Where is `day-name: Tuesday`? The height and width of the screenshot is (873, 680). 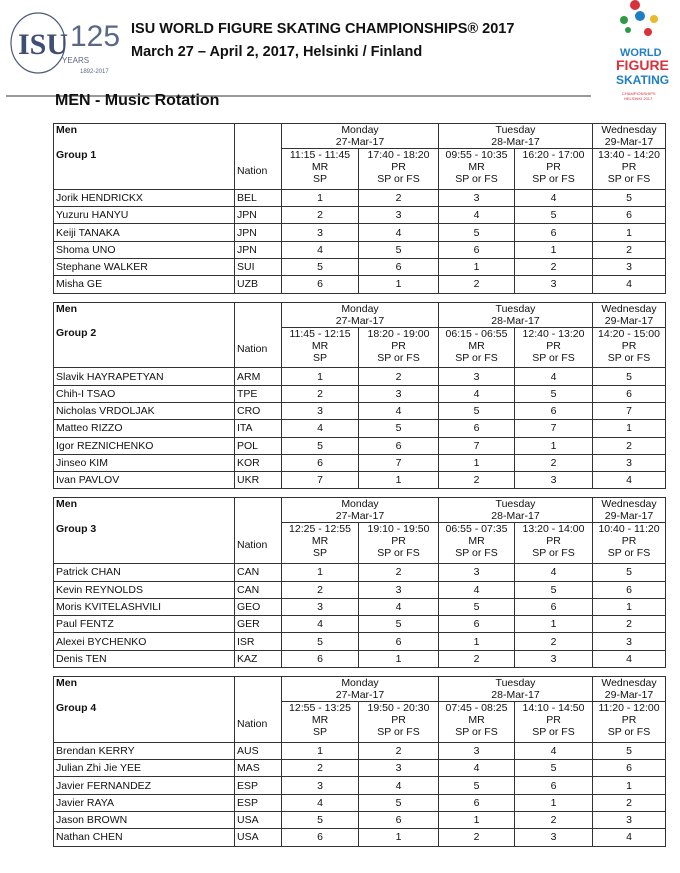
day-name: Tuesday is located at coordinates (515, 504).